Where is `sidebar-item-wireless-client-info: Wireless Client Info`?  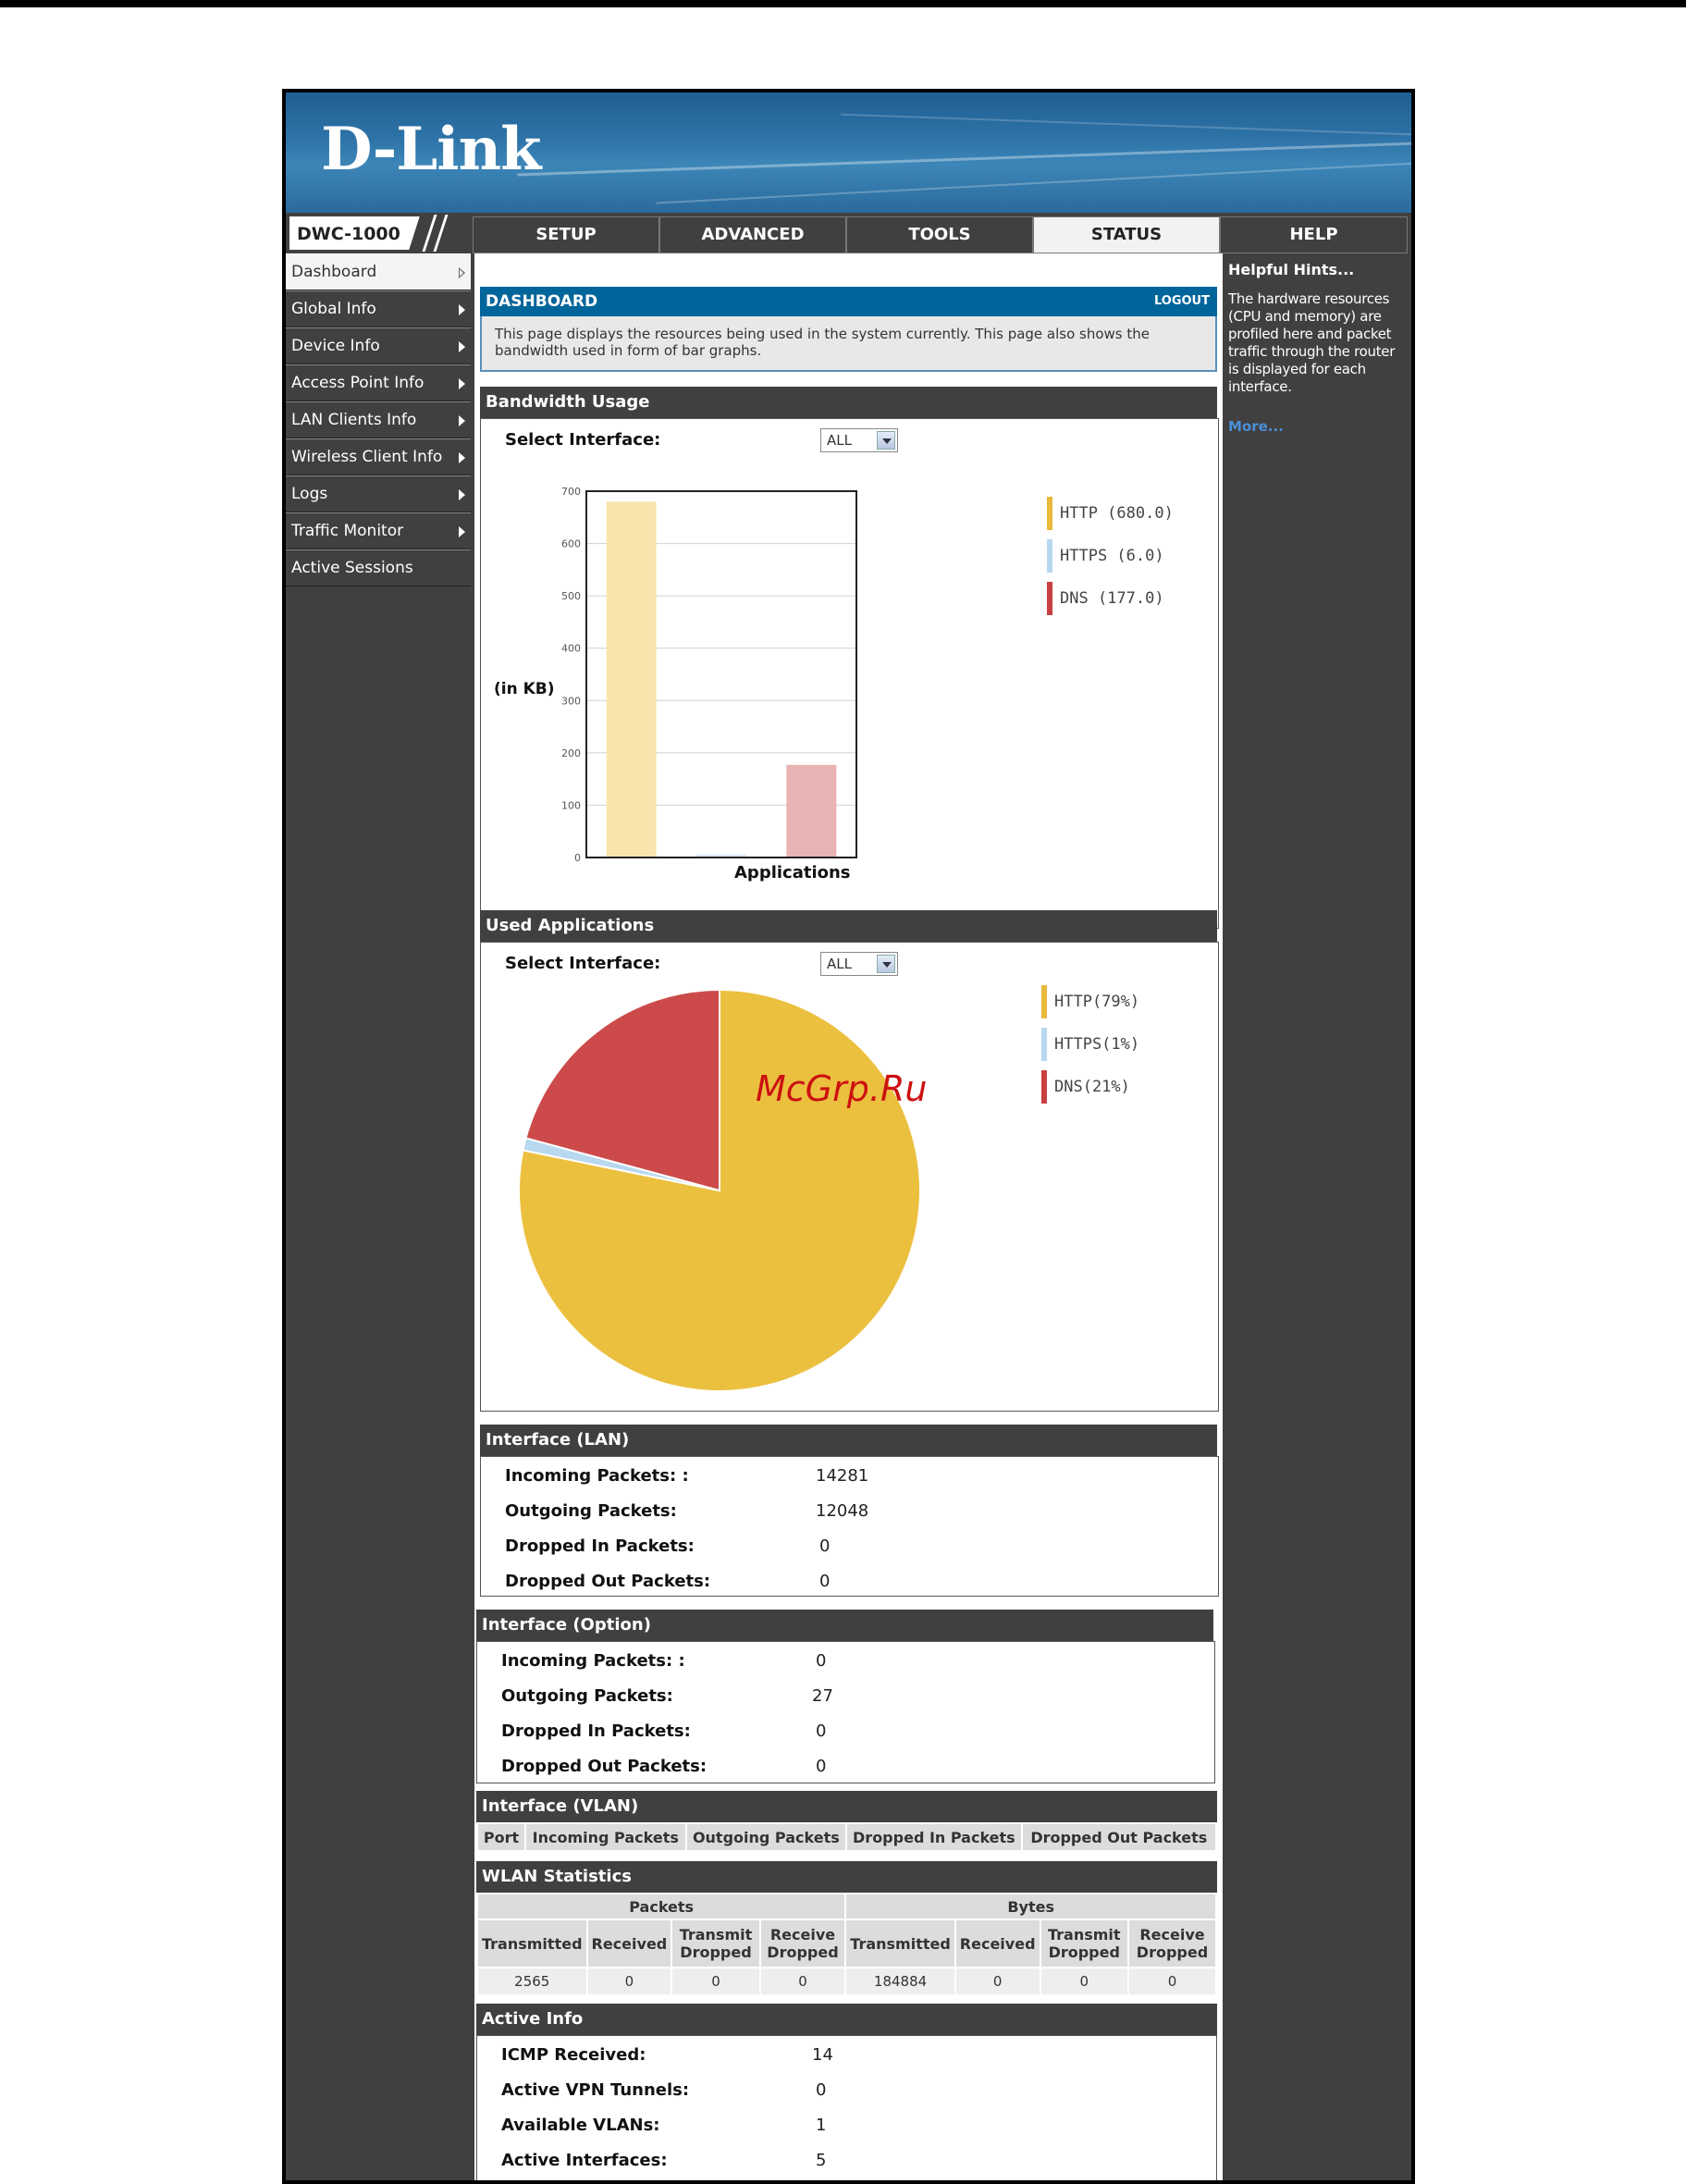
sidebar-item-wireless-client-info: Wireless Client Info is located at coordinates (378, 456).